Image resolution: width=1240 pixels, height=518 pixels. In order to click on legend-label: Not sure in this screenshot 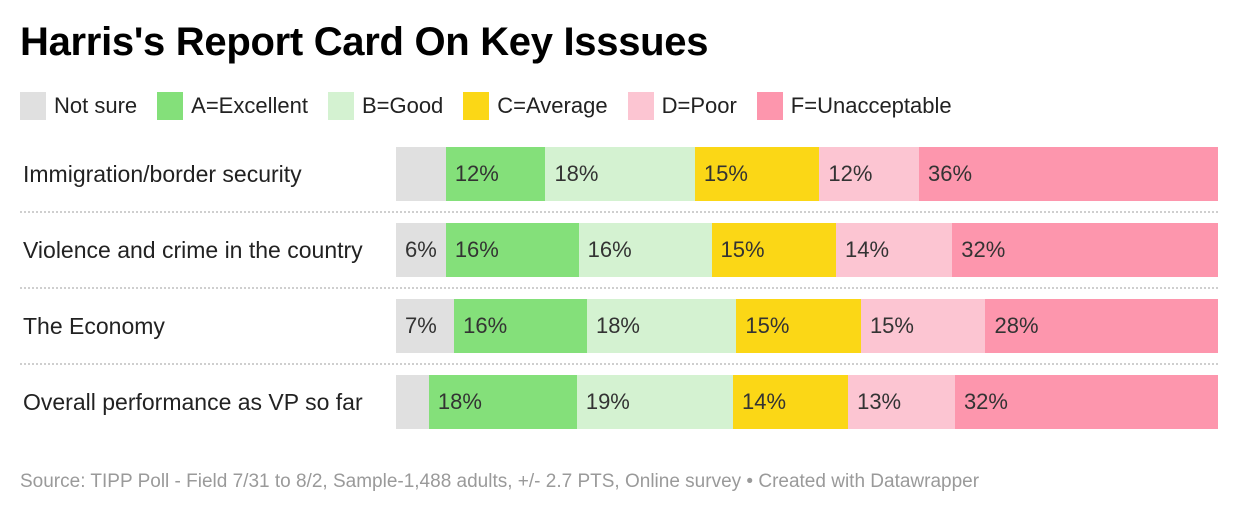, I will do `click(96, 105)`.